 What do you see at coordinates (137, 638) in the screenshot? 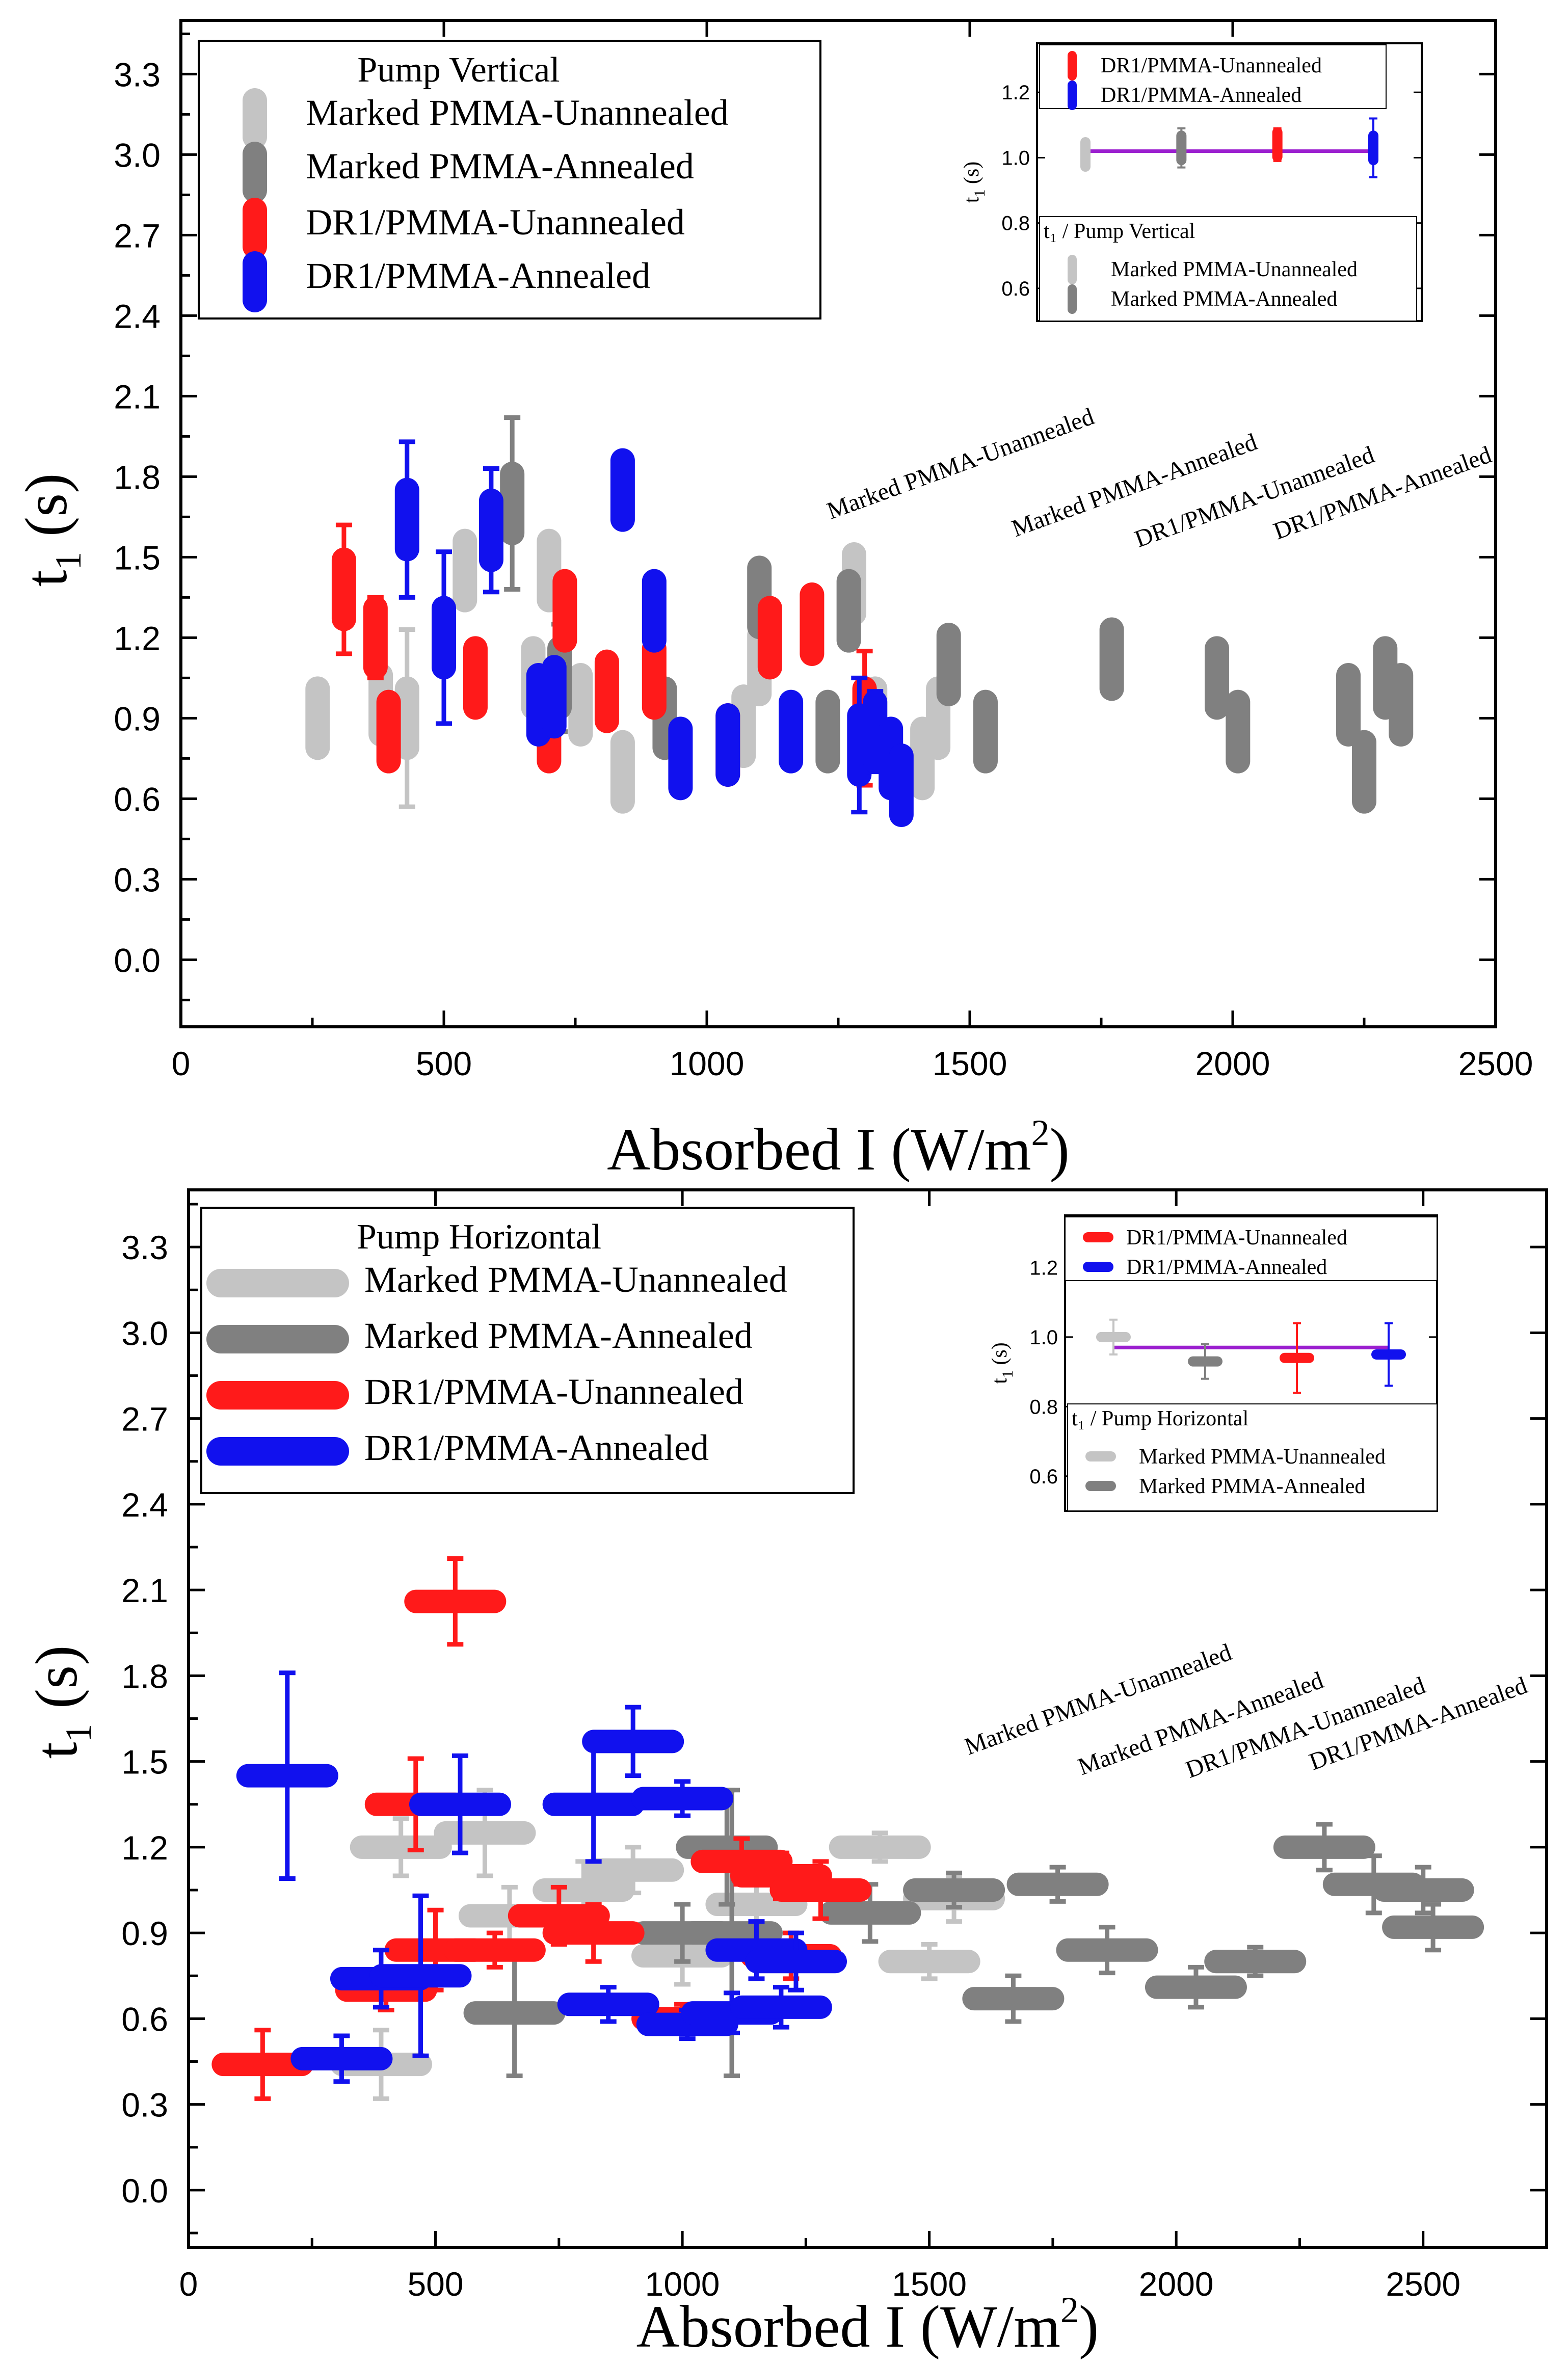
I see `y-tick-label: 1.2` at bounding box center [137, 638].